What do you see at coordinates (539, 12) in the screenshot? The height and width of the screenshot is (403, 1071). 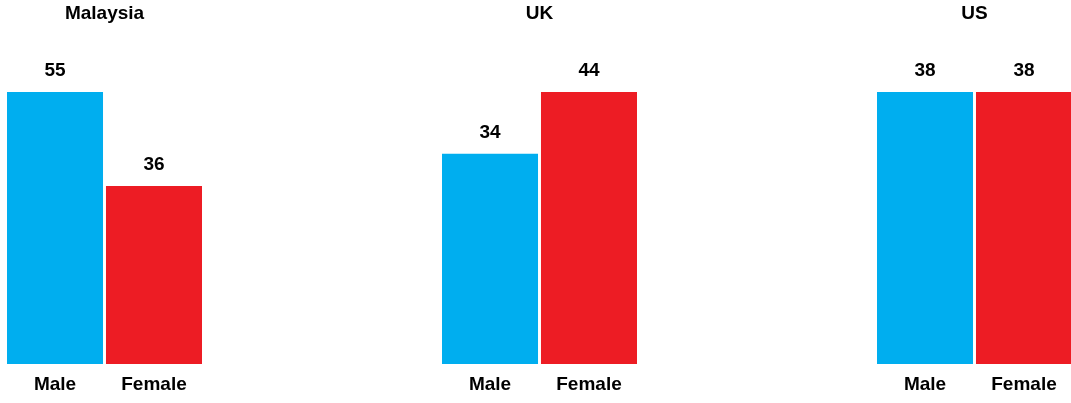 I see `chart-title: UK` at bounding box center [539, 12].